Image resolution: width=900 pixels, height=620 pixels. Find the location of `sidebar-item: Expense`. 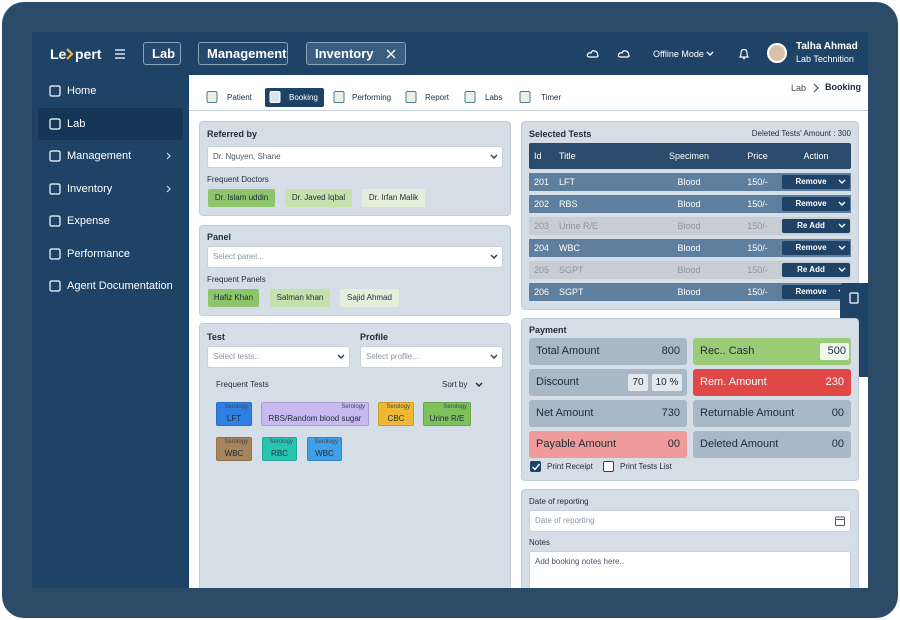

sidebar-item: Expense is located at coordinates (88, 221).